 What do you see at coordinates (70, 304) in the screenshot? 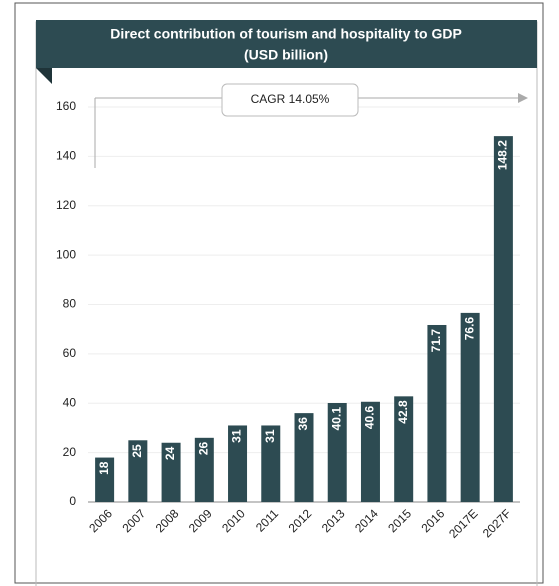
I see `y-tick-label: 80` at bounding box center [70, 304].